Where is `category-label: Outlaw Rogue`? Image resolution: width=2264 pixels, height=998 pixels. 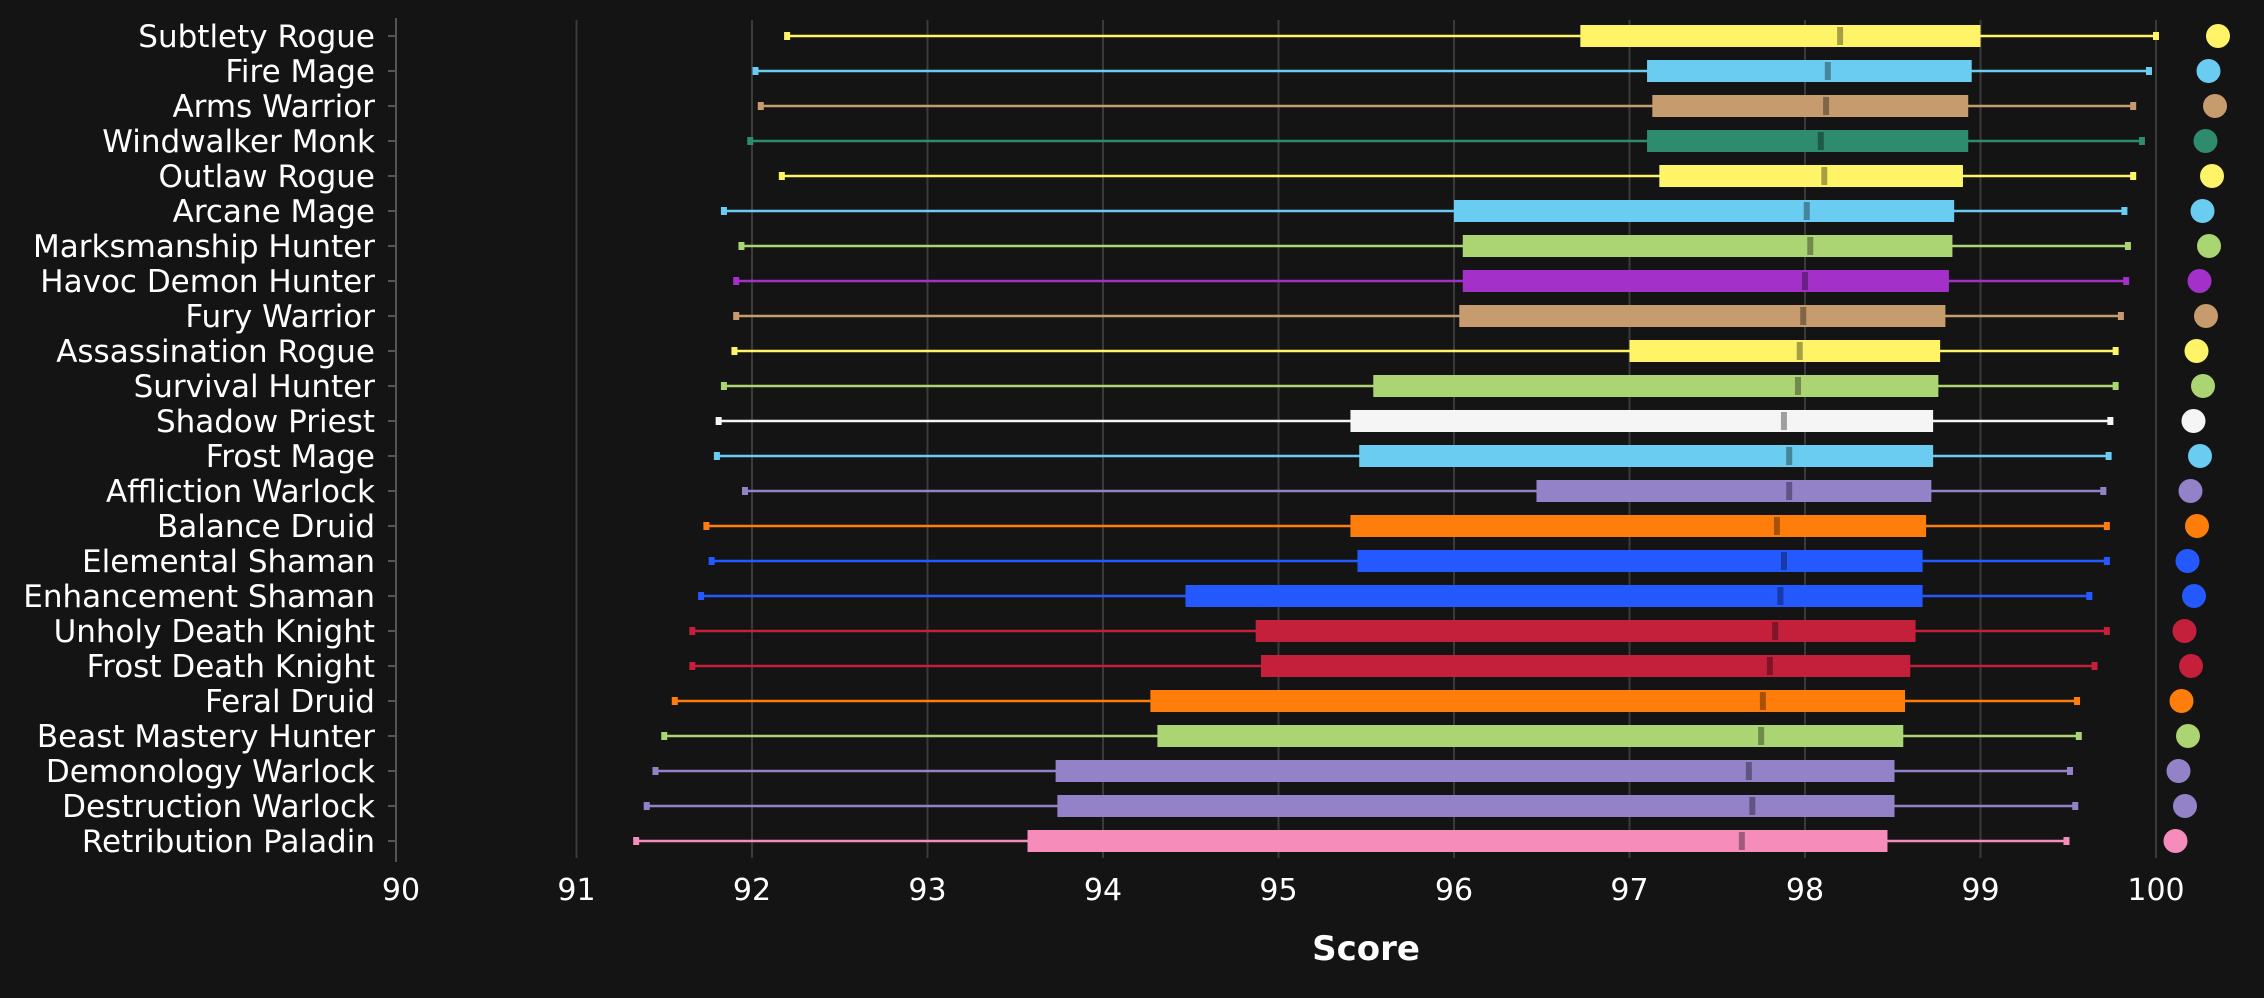 category-label: Outlaw Rogue is located at coordinates (266, 177).